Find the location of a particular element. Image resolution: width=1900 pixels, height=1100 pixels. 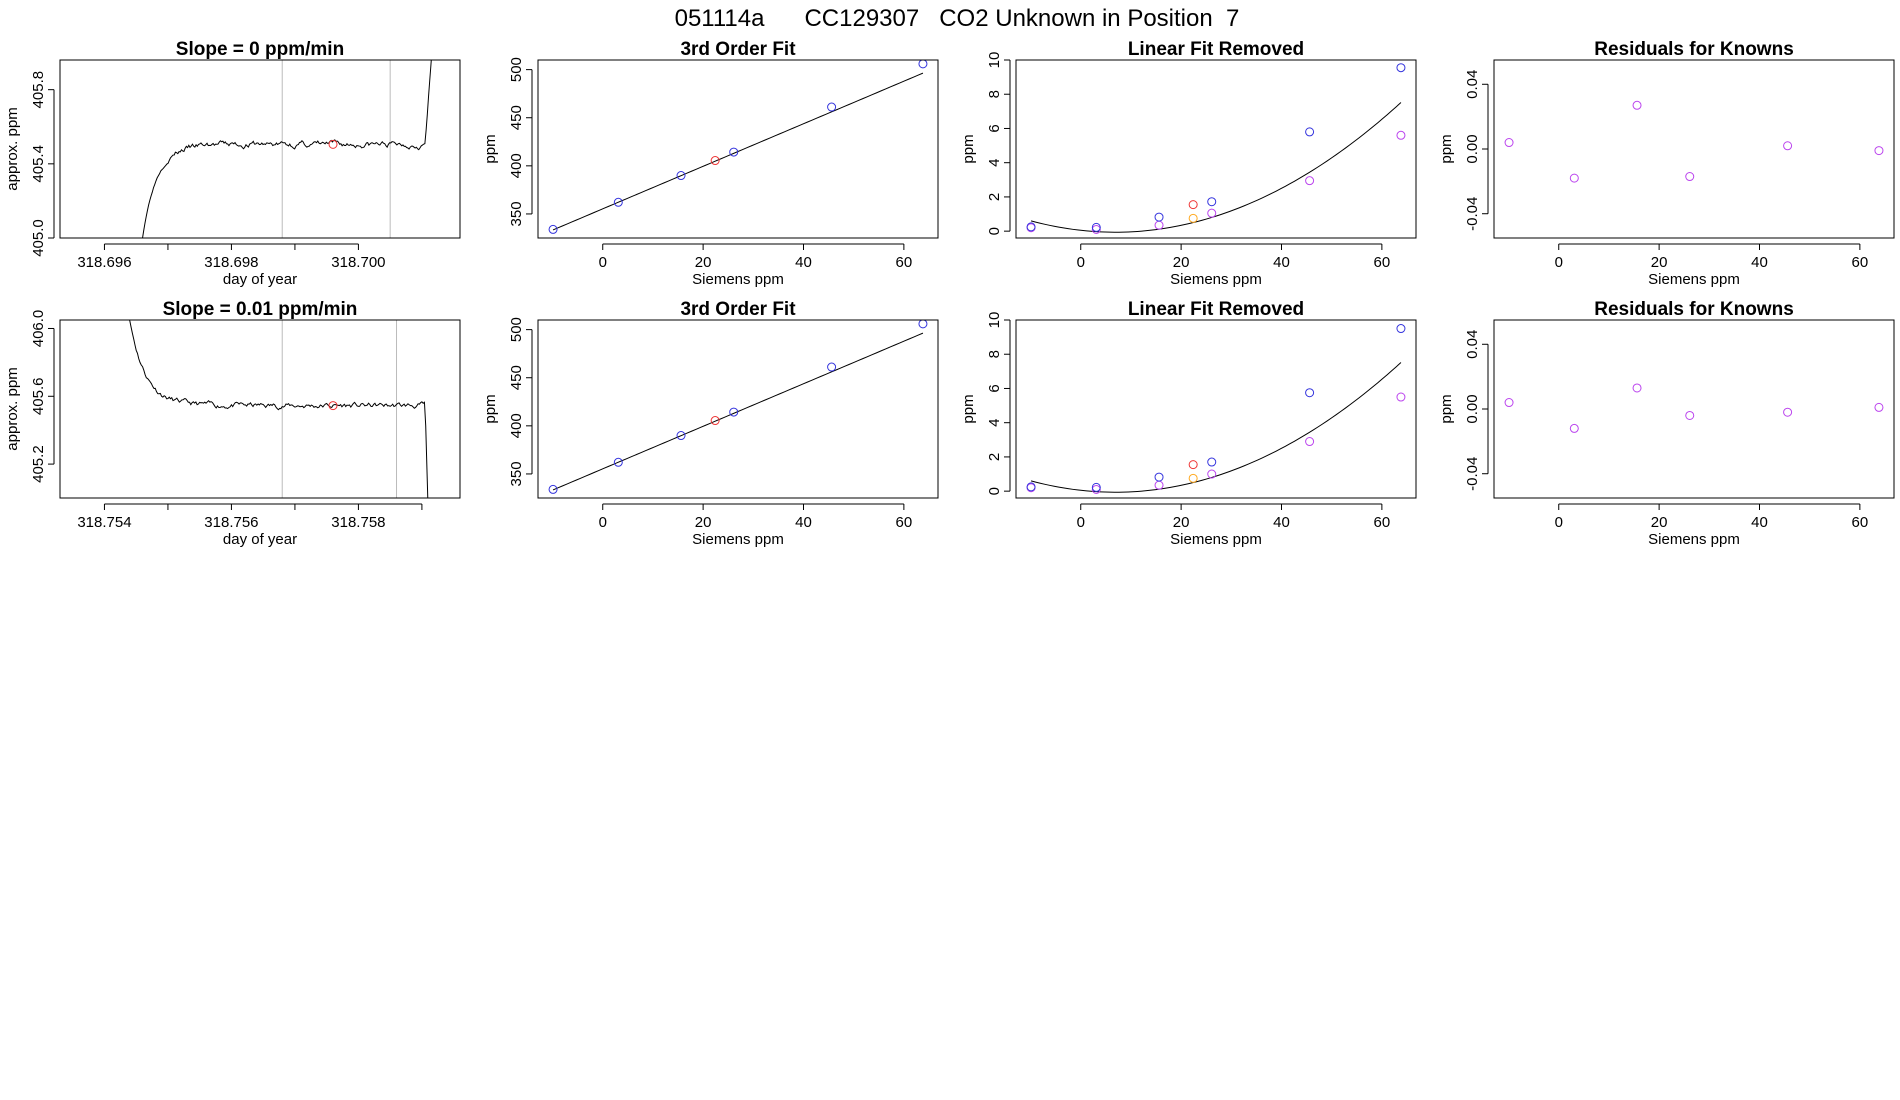

y-tick-label: 405.2 is located at coordinates (38, 464).